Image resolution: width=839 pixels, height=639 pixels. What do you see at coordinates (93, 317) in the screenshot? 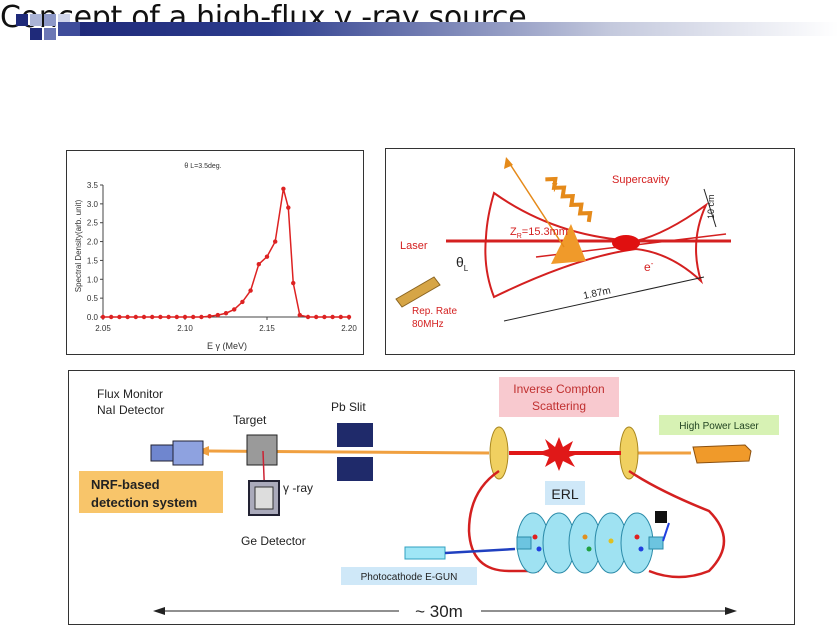
I see `y-tick-label: 0.0` at bounding box center [93, 317].